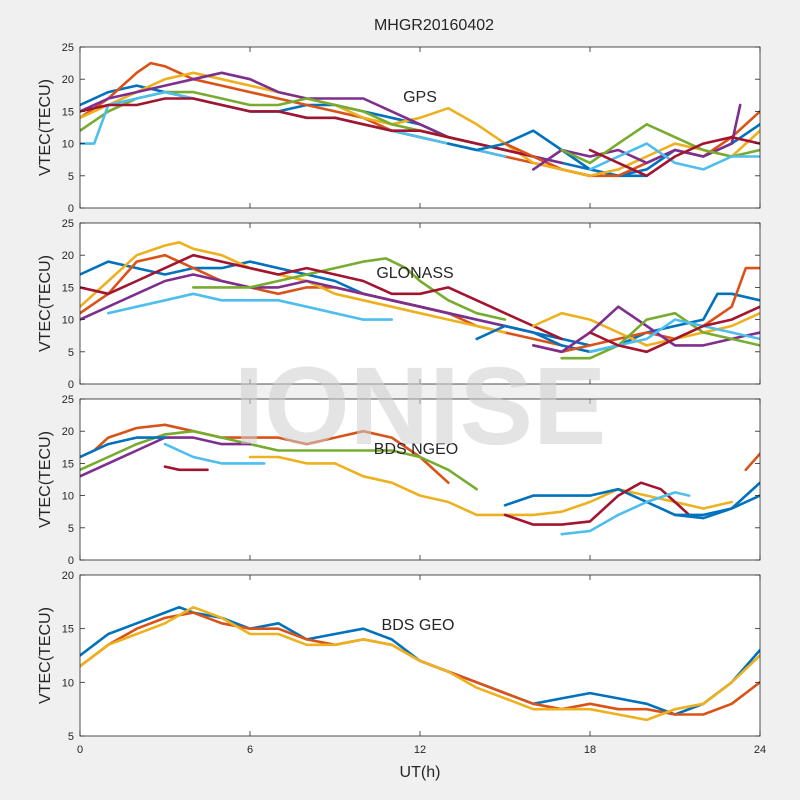  I want to click on x-tick-label: 6, so click(250, 750).